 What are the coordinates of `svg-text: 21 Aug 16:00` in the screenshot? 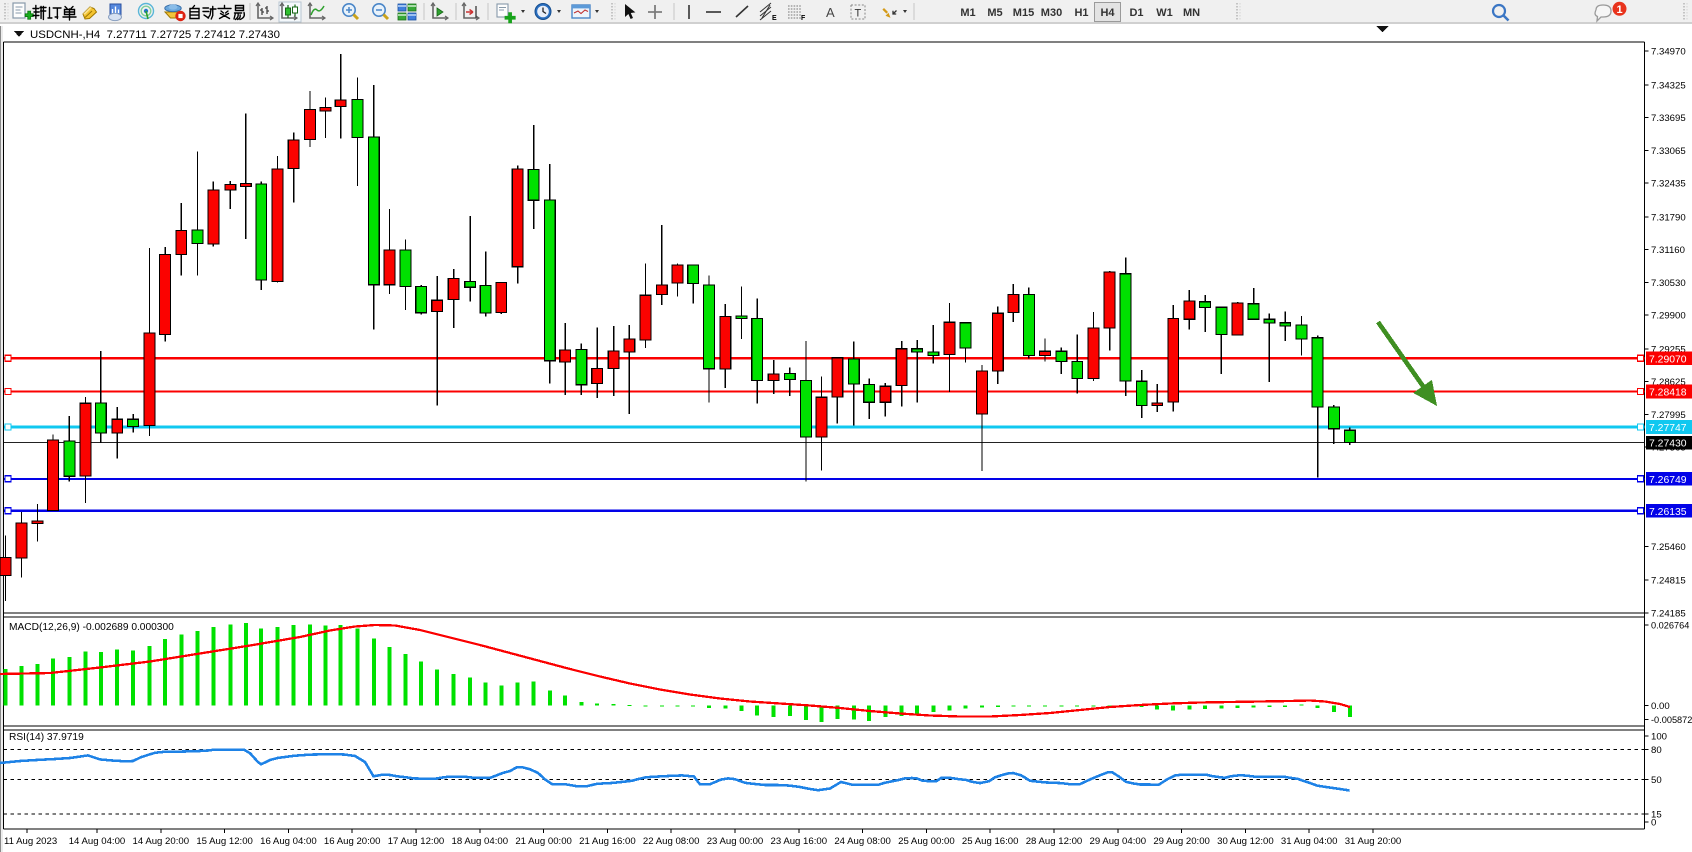 It's located at (607, 841).